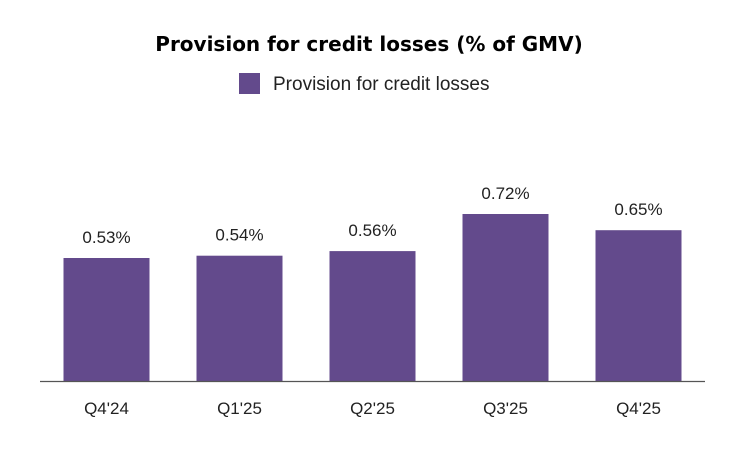 This screenshot has height=450, width=738. Describe the element at coordinates (106, 237) in the screenshot. I see `data-label-Q4'24: 0.53%` at that location.